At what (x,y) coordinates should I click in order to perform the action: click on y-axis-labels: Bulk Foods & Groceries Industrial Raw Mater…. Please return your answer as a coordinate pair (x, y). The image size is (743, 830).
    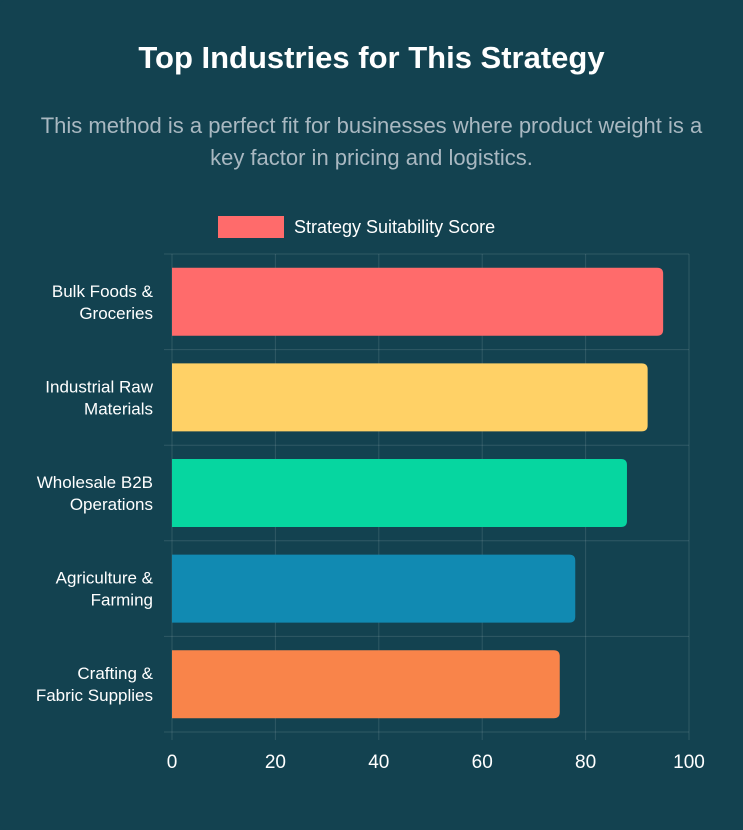
    Looking at the image, I should click on (95, 493).